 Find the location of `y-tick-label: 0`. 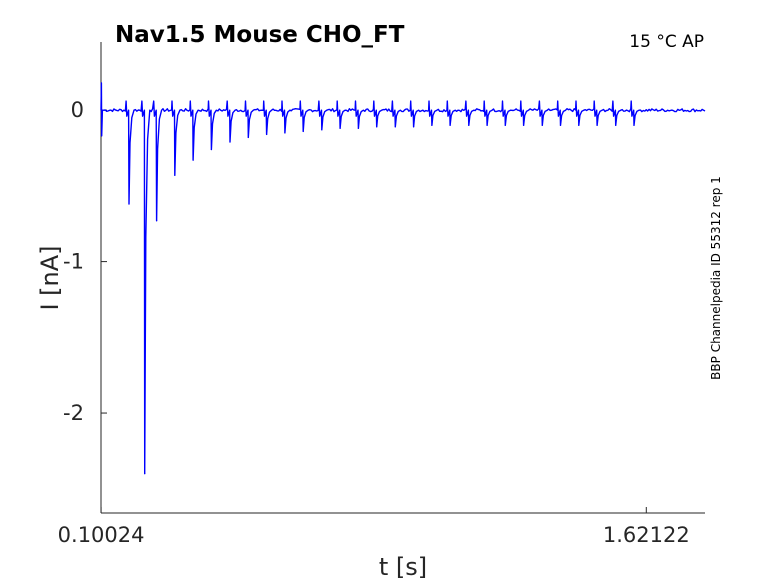

y-tick-label: 0 is located at coordinates (77, 110).